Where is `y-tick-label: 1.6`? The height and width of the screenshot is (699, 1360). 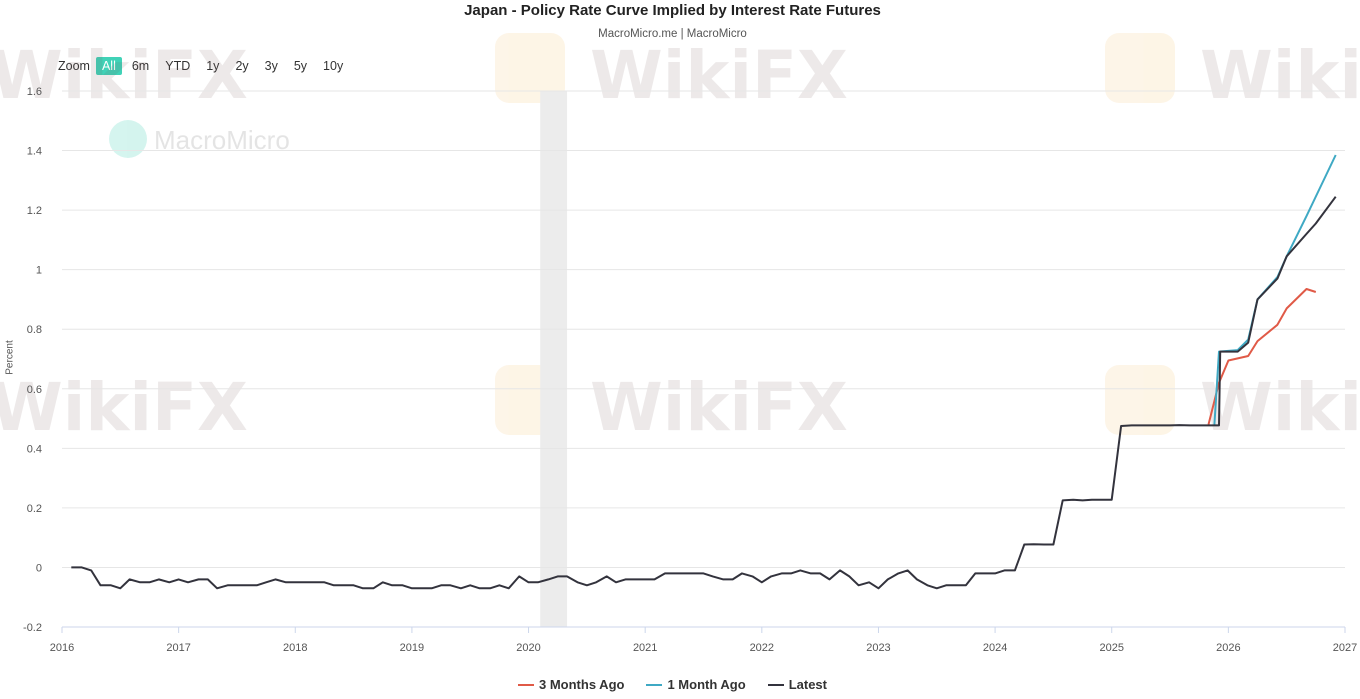 y-tick-label: 1.6 is located at coordinates (34, 92).